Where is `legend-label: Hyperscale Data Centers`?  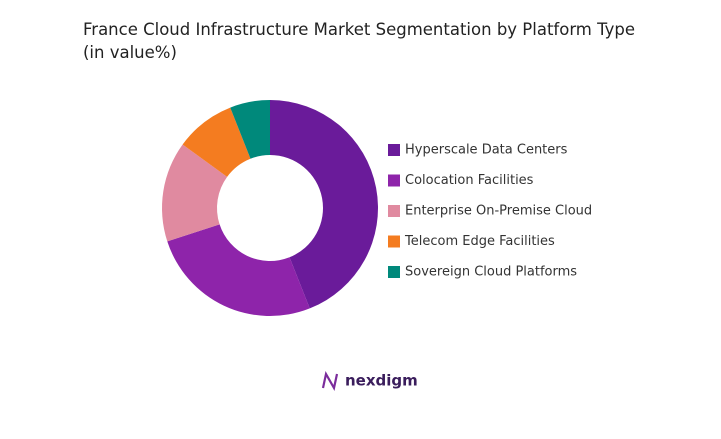 legend-label: Hyperscale Data Centers is located at coordinates (486, 150).